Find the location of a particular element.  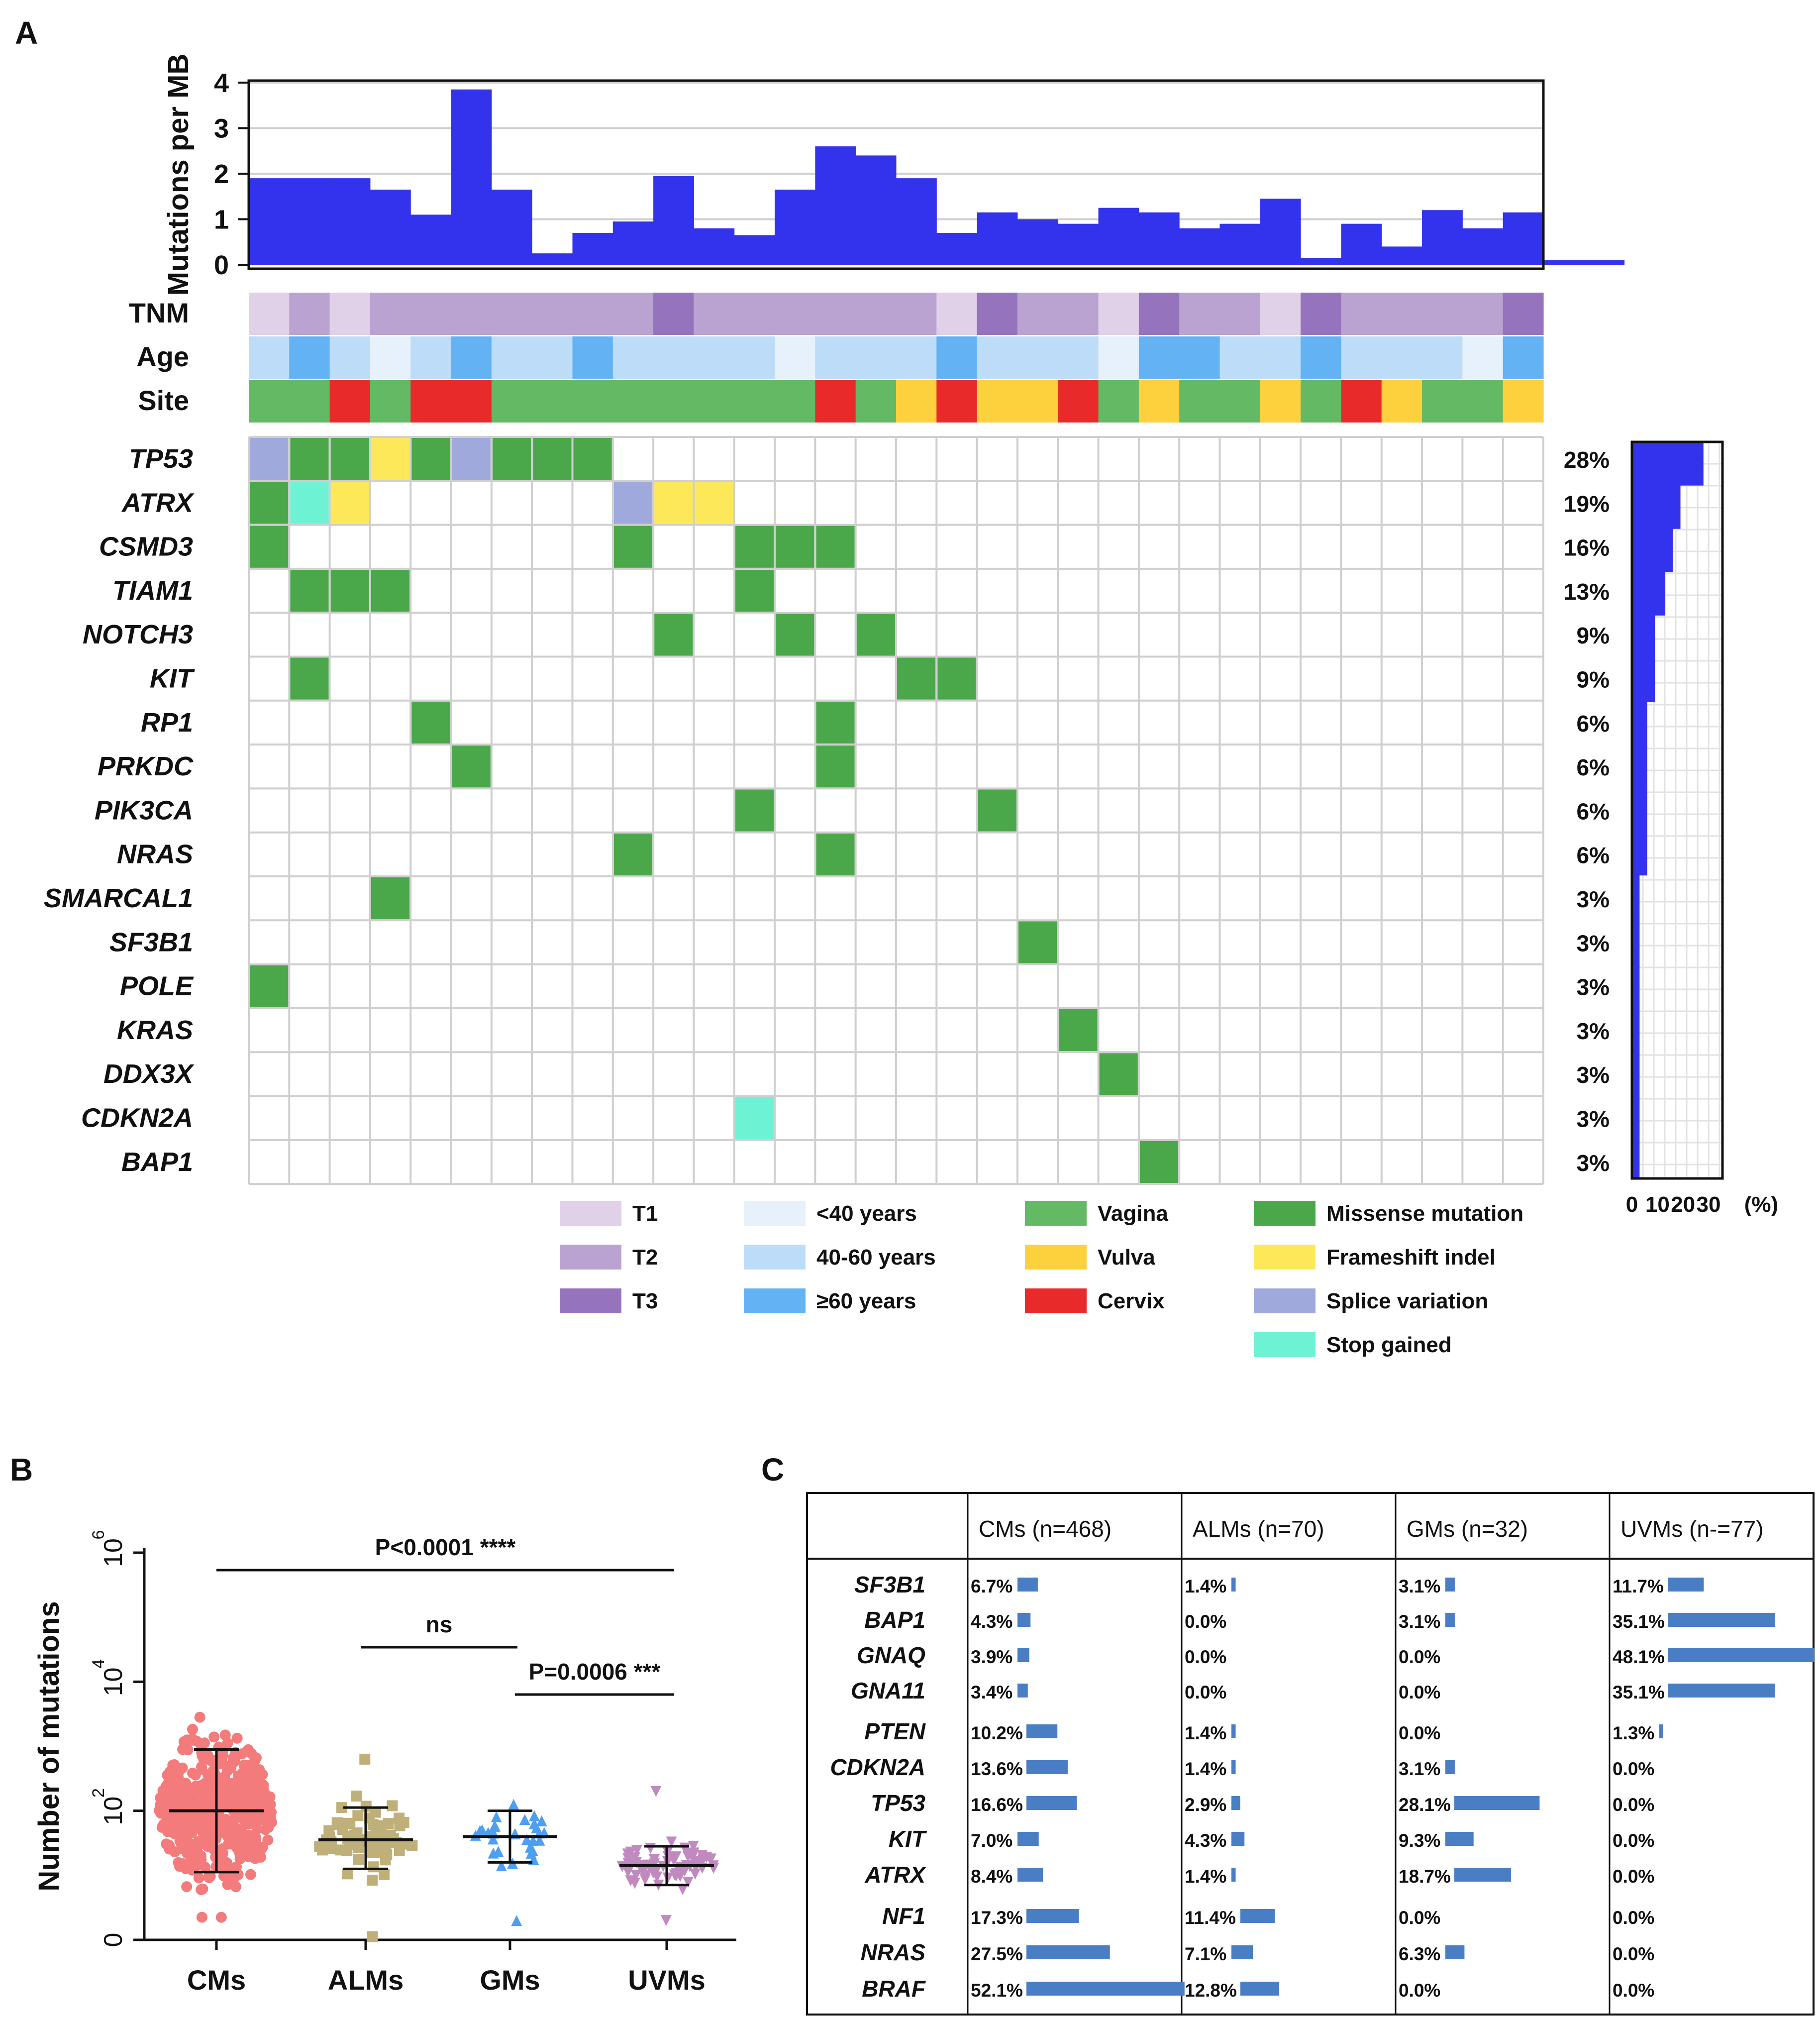

gene-percent-label: 9% is located at coordinates (1593, 680).